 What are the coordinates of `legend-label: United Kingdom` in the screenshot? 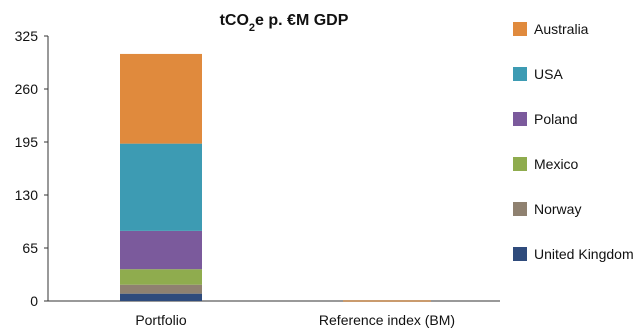 It's located at (584, 254).